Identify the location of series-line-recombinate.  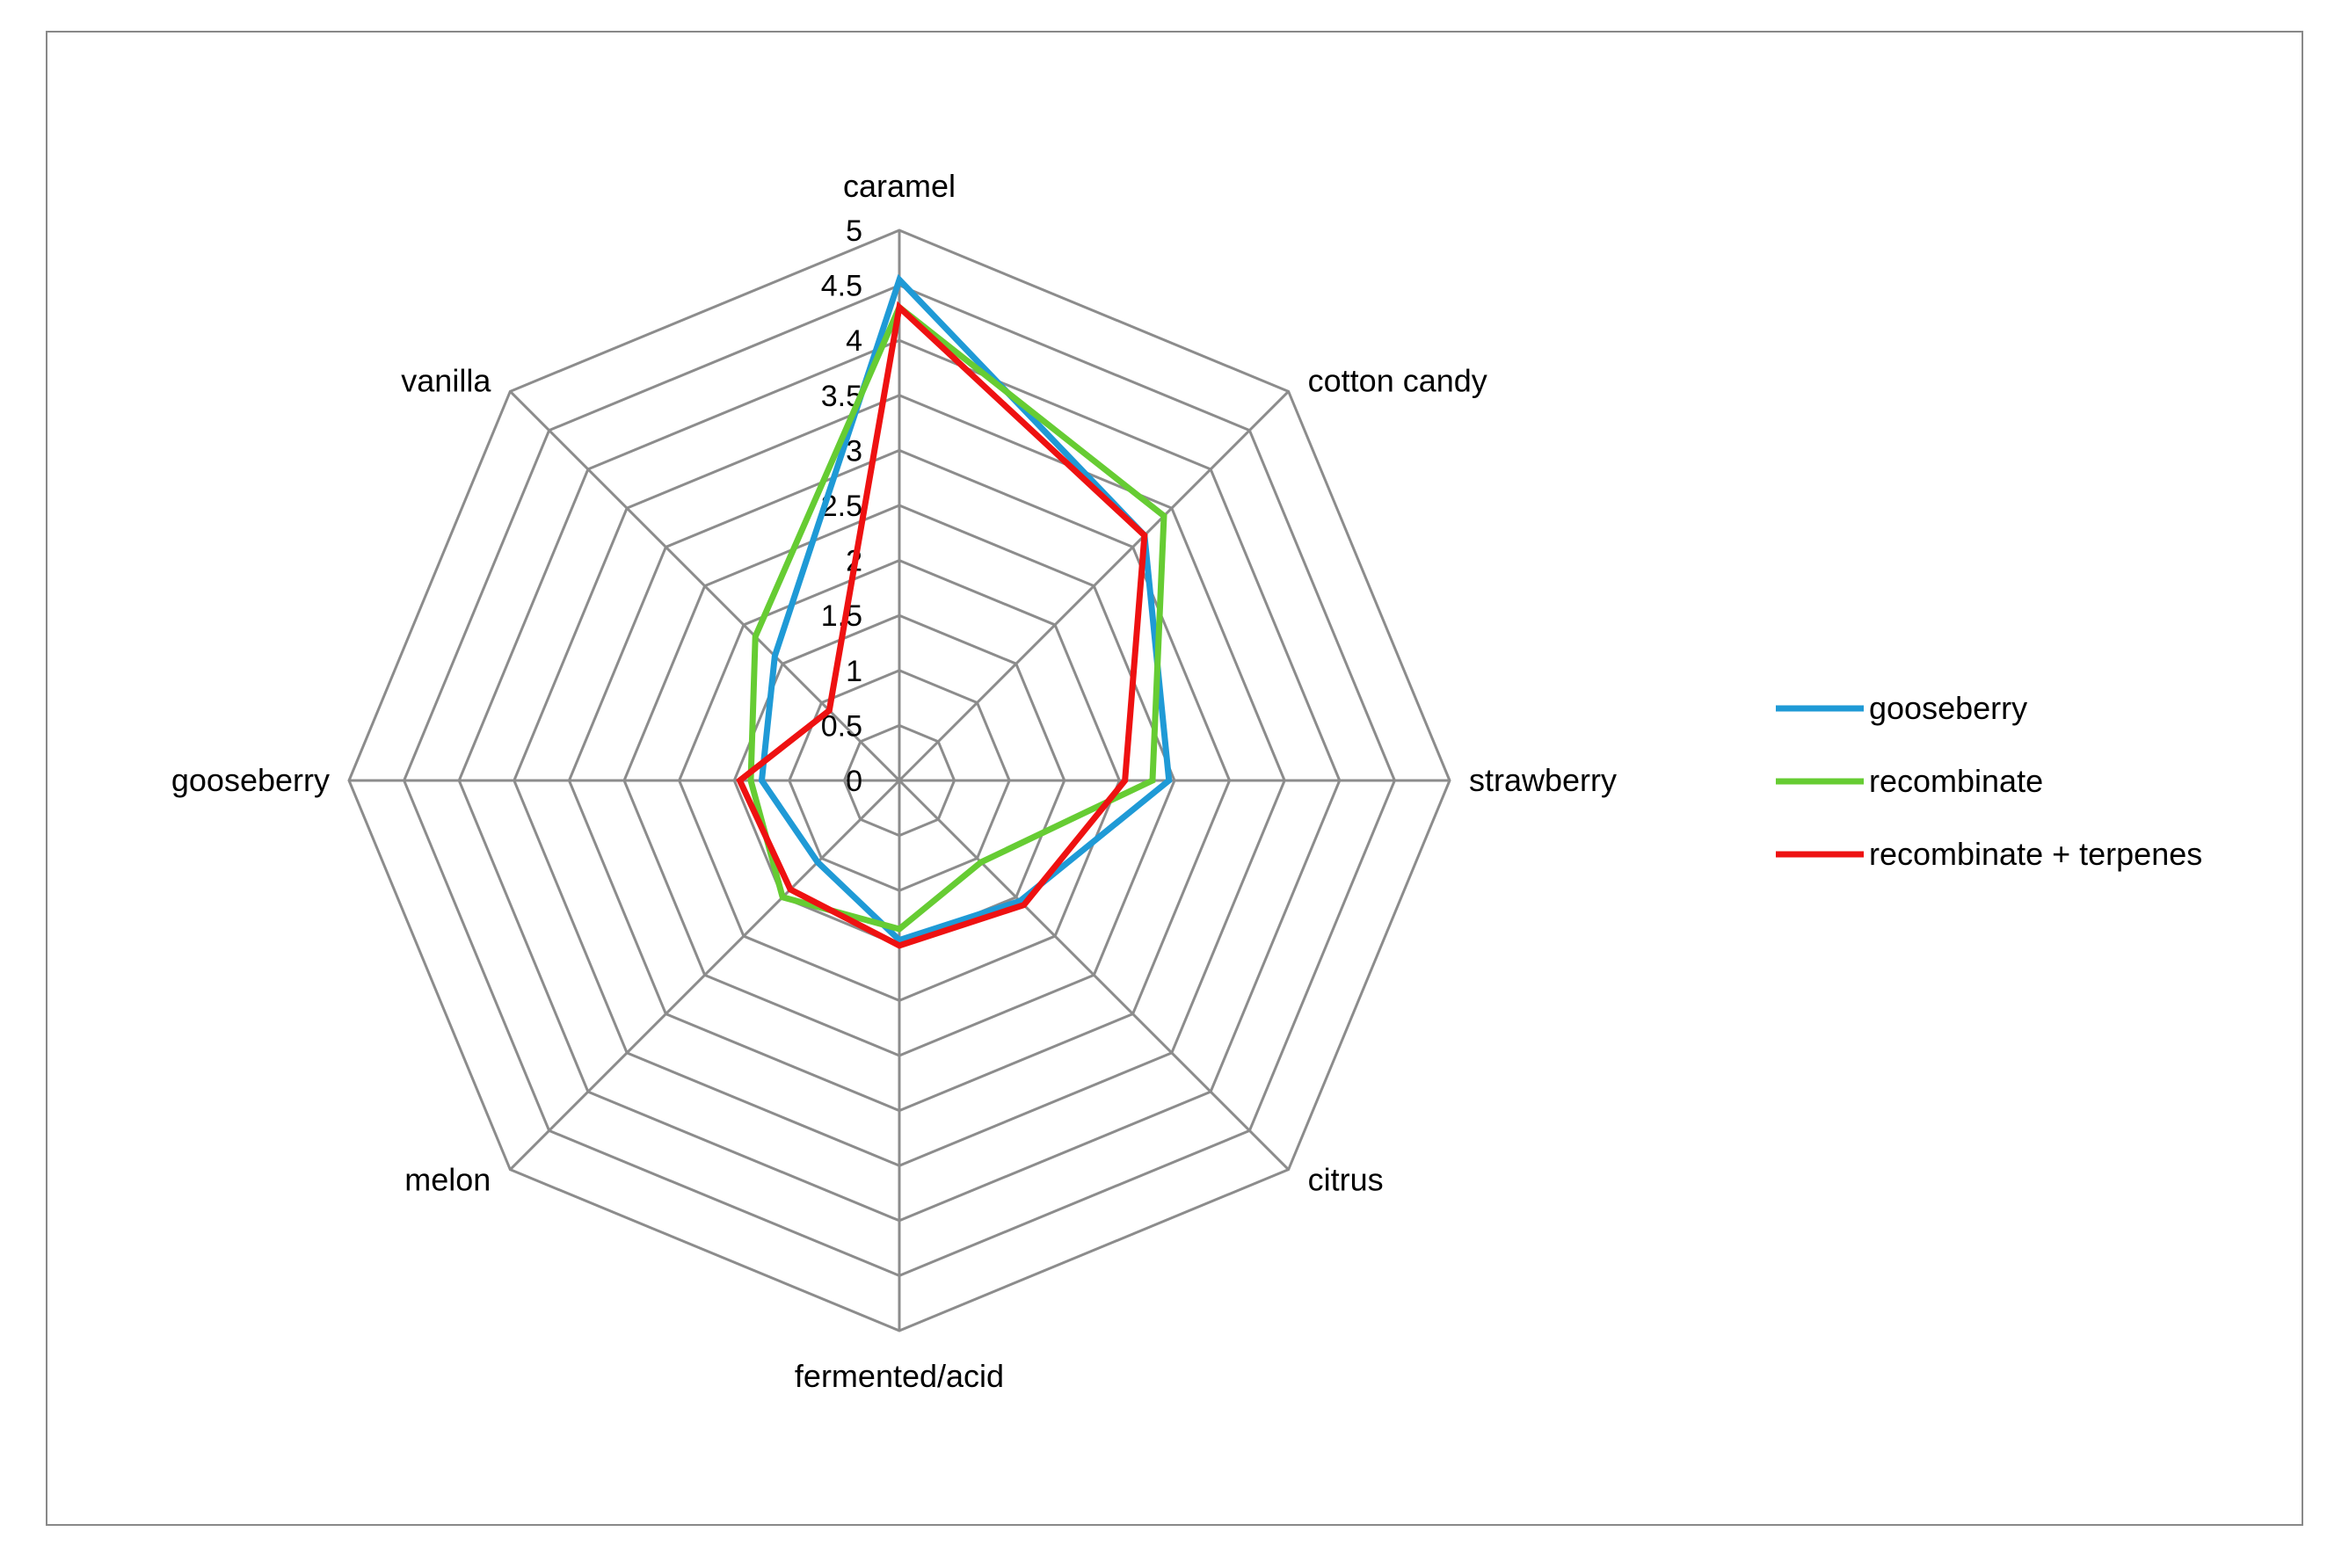
(957, 617).